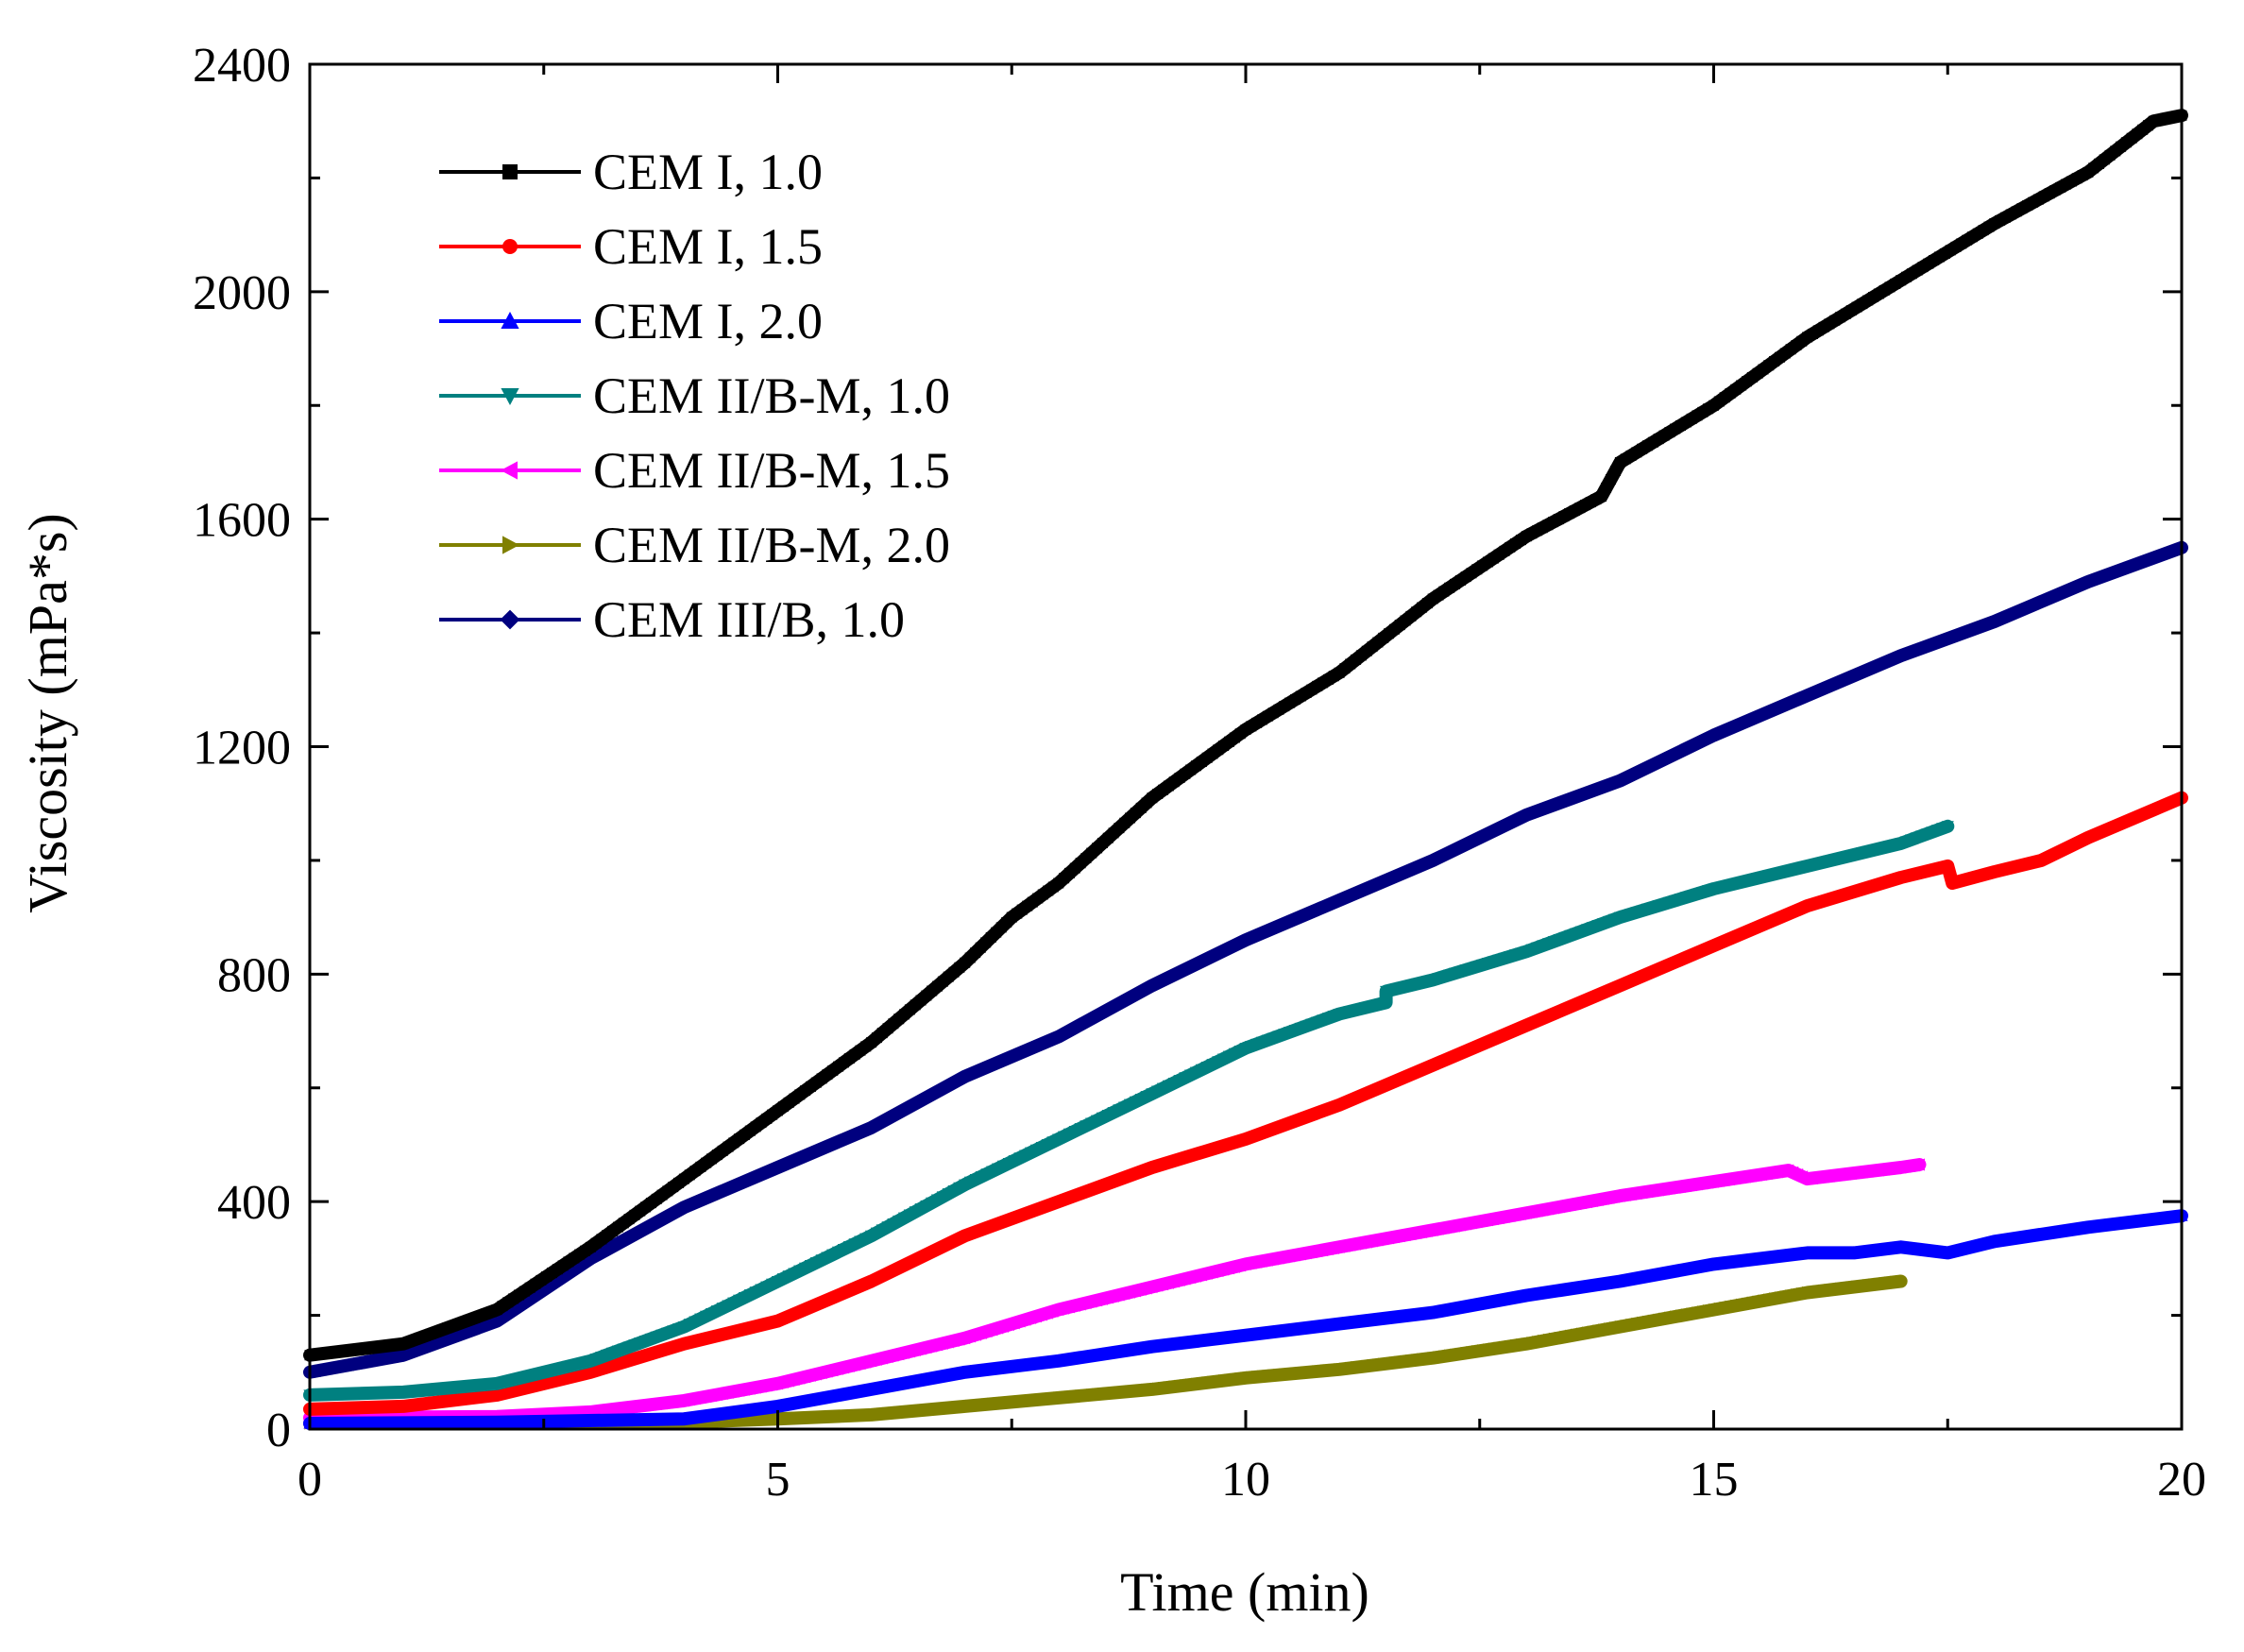 This screenshot has height=1652, width=2244. I want to click on legend-label: CEM II/B-M, 1.0, so click(771, 396).